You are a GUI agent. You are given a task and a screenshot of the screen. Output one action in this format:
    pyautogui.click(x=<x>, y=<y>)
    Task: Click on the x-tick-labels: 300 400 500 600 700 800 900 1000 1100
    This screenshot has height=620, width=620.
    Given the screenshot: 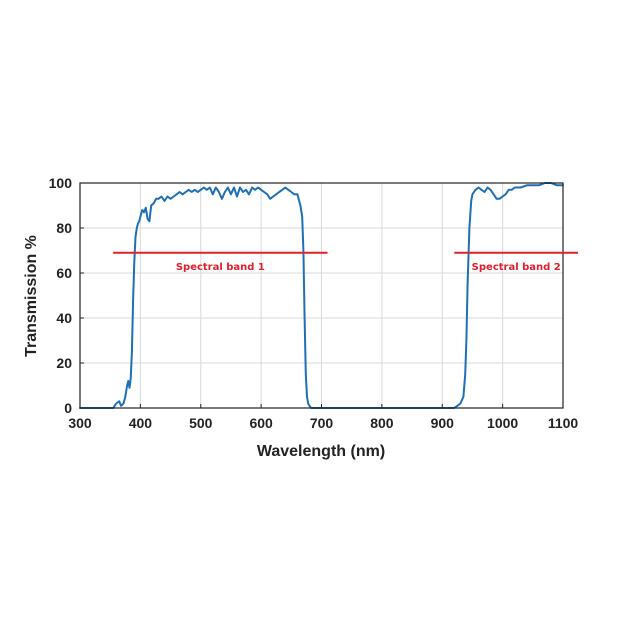 What is the action you would take?
    pyautogui.click(x=323, y=423)
    